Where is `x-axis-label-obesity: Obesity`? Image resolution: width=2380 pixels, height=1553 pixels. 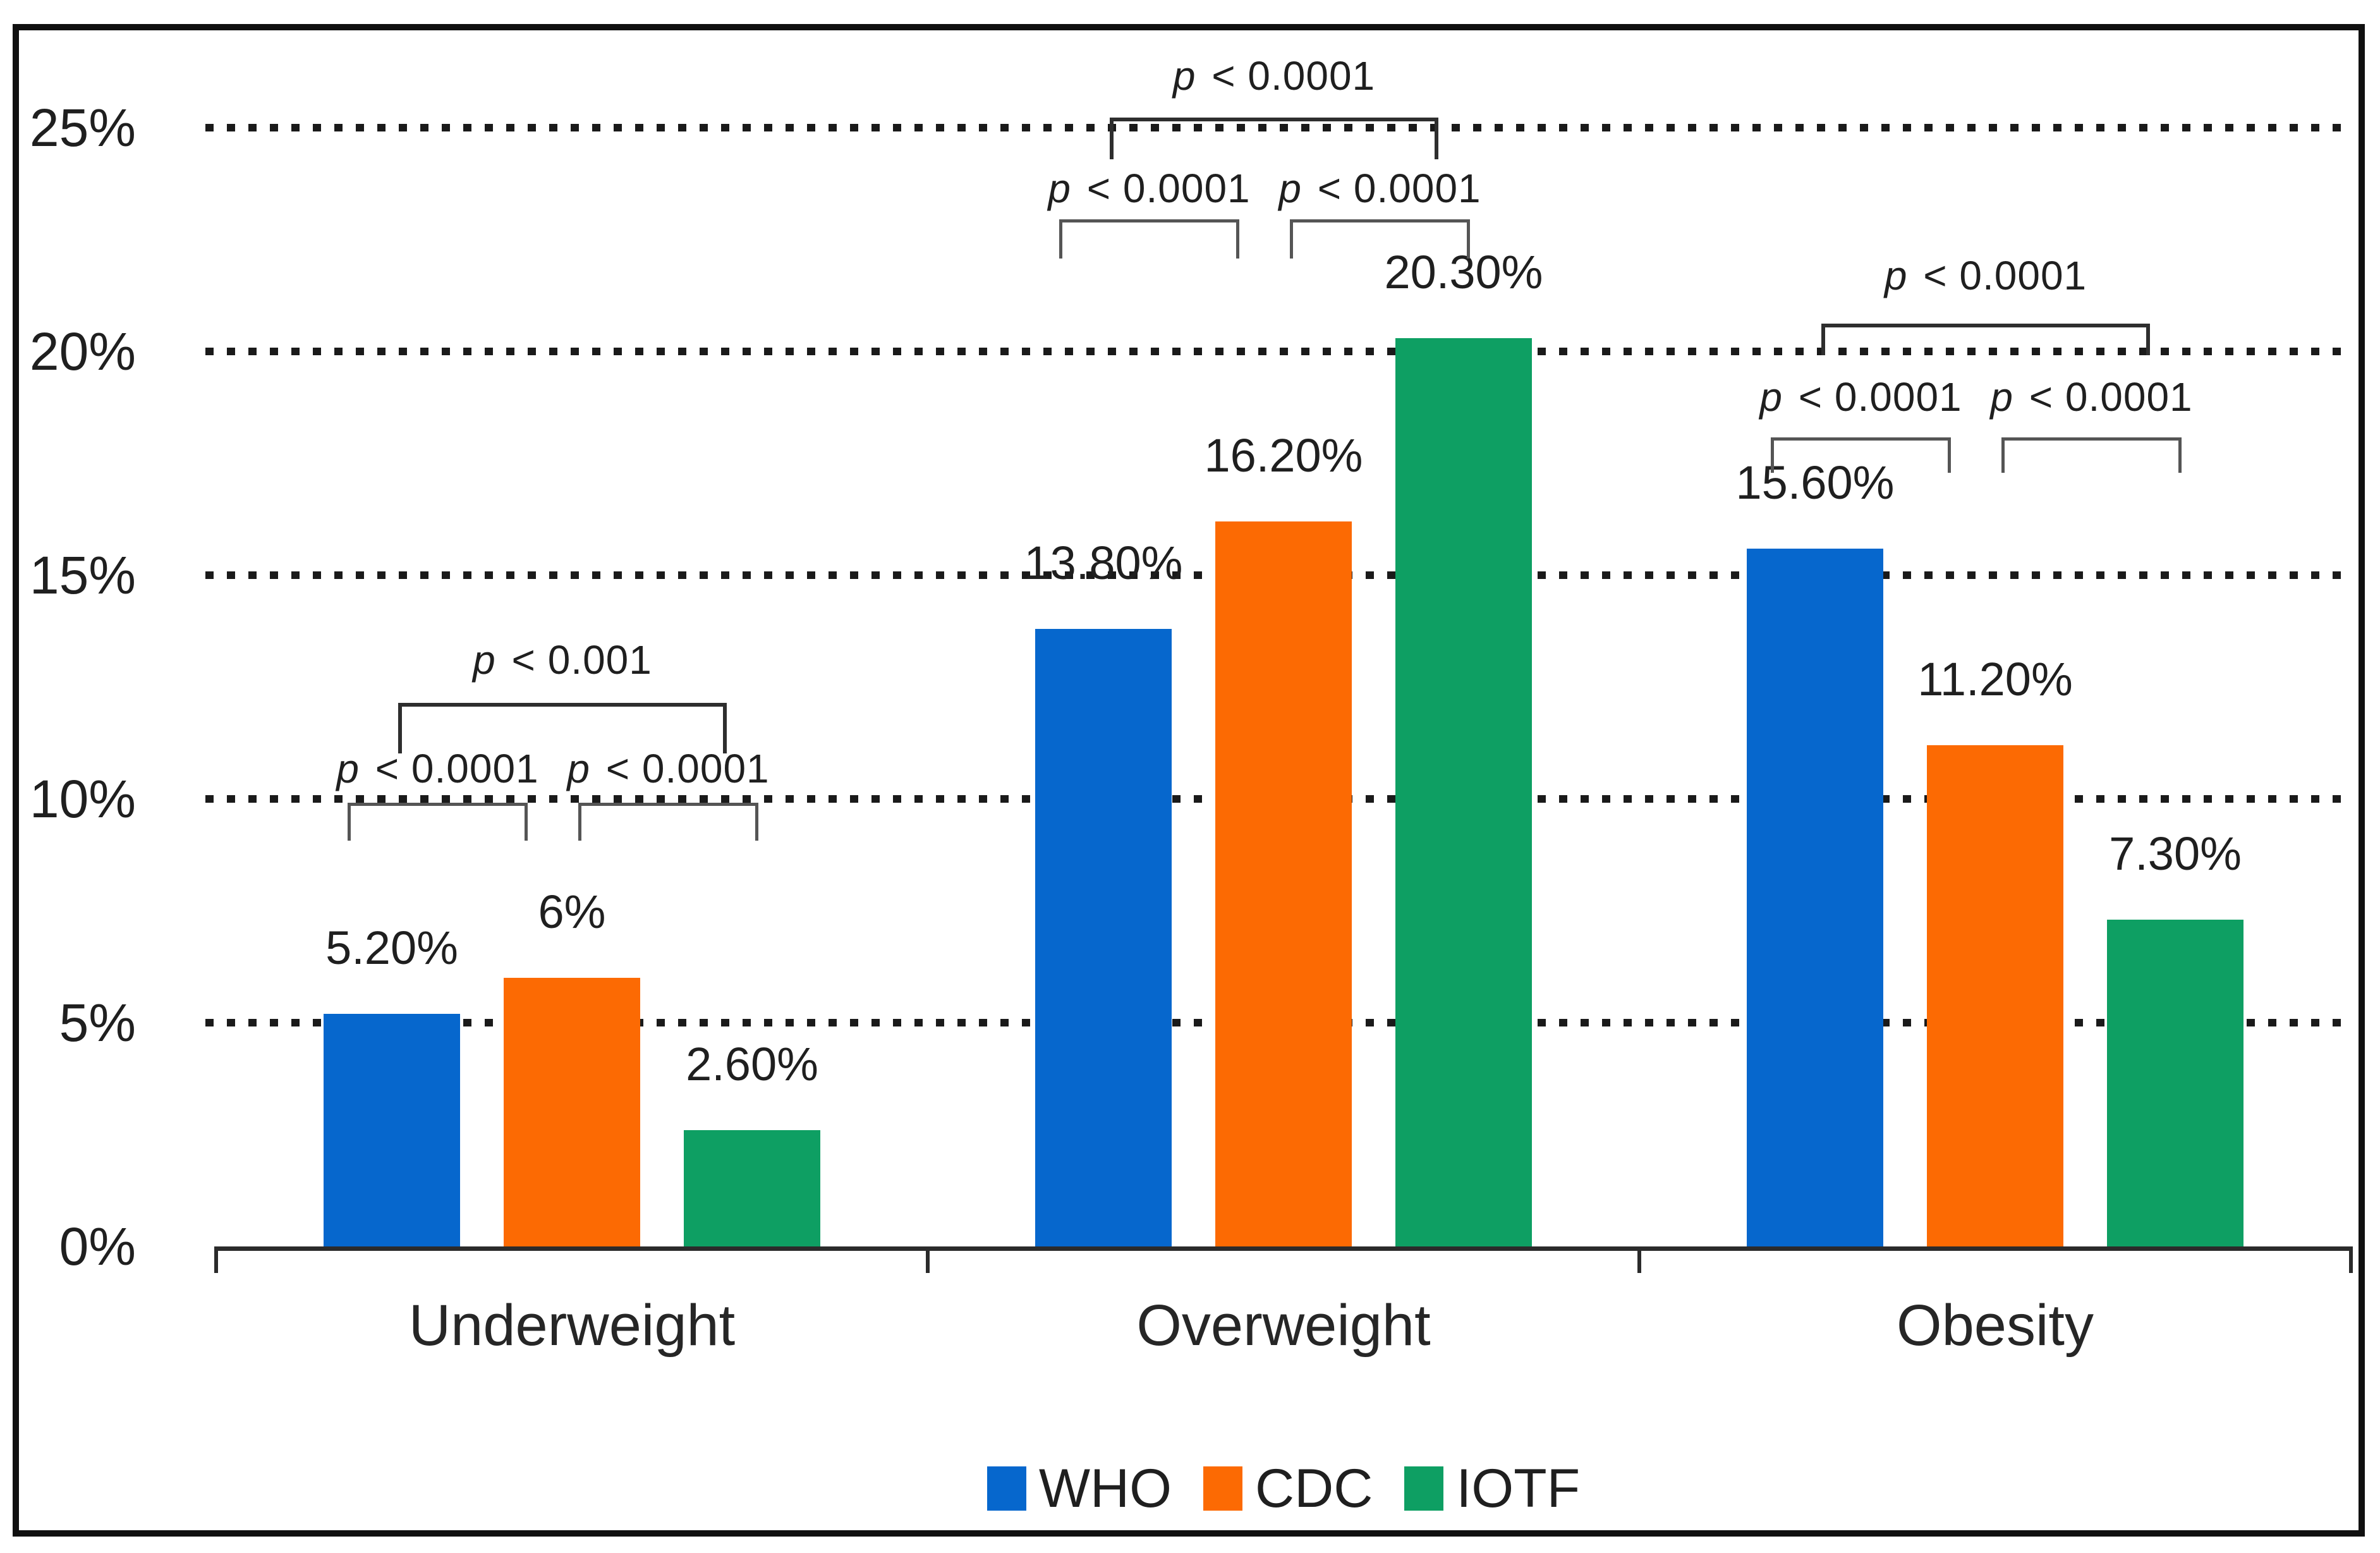 x-axis-label-obesity: Obesity is located at coordinates (1995, 1326).